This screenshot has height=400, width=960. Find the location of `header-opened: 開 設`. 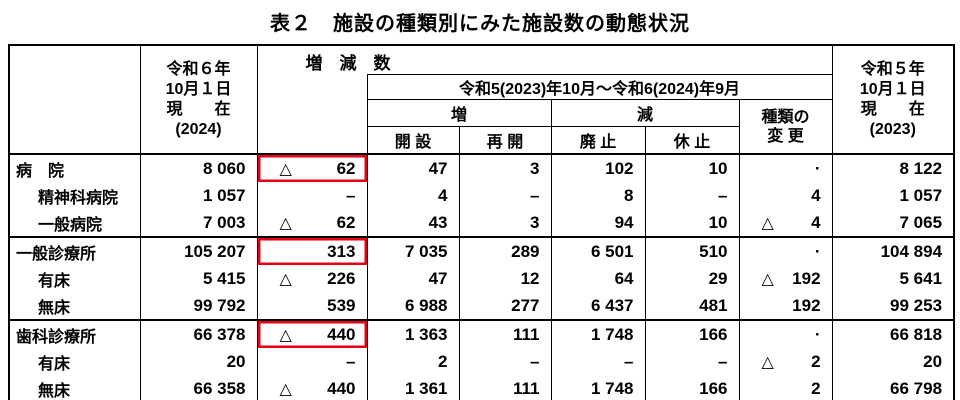

header-opened: 開 設 is located at coordinates (413, 140).